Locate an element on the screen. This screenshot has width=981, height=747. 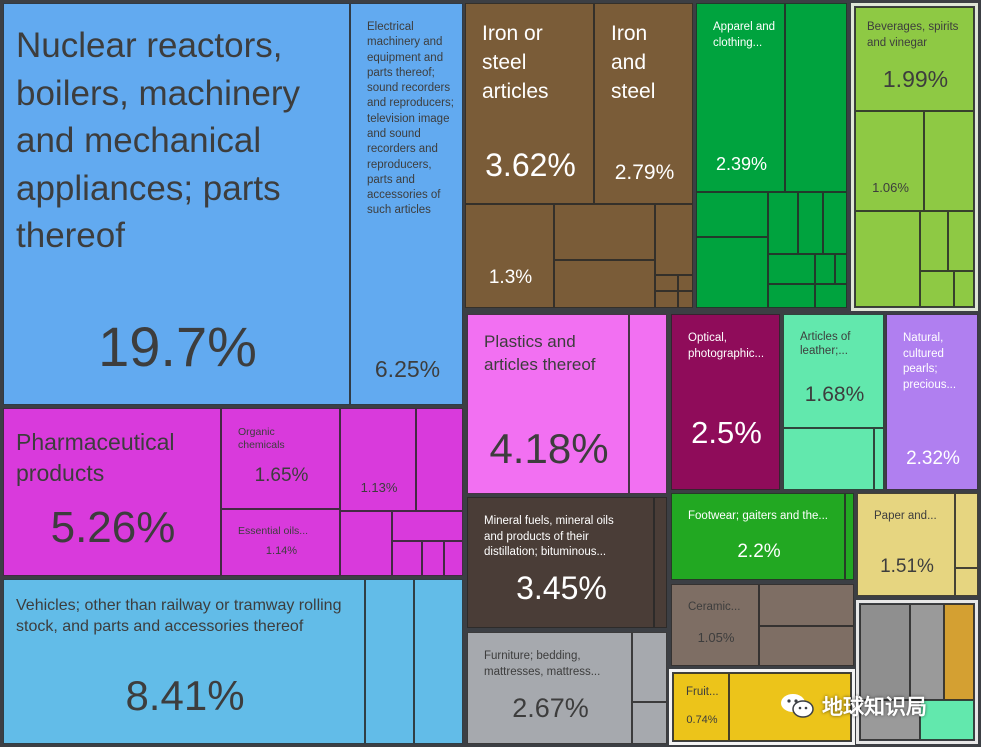
tile-fruit: Fruit... 0.74% is located at coordinates (701, 707).